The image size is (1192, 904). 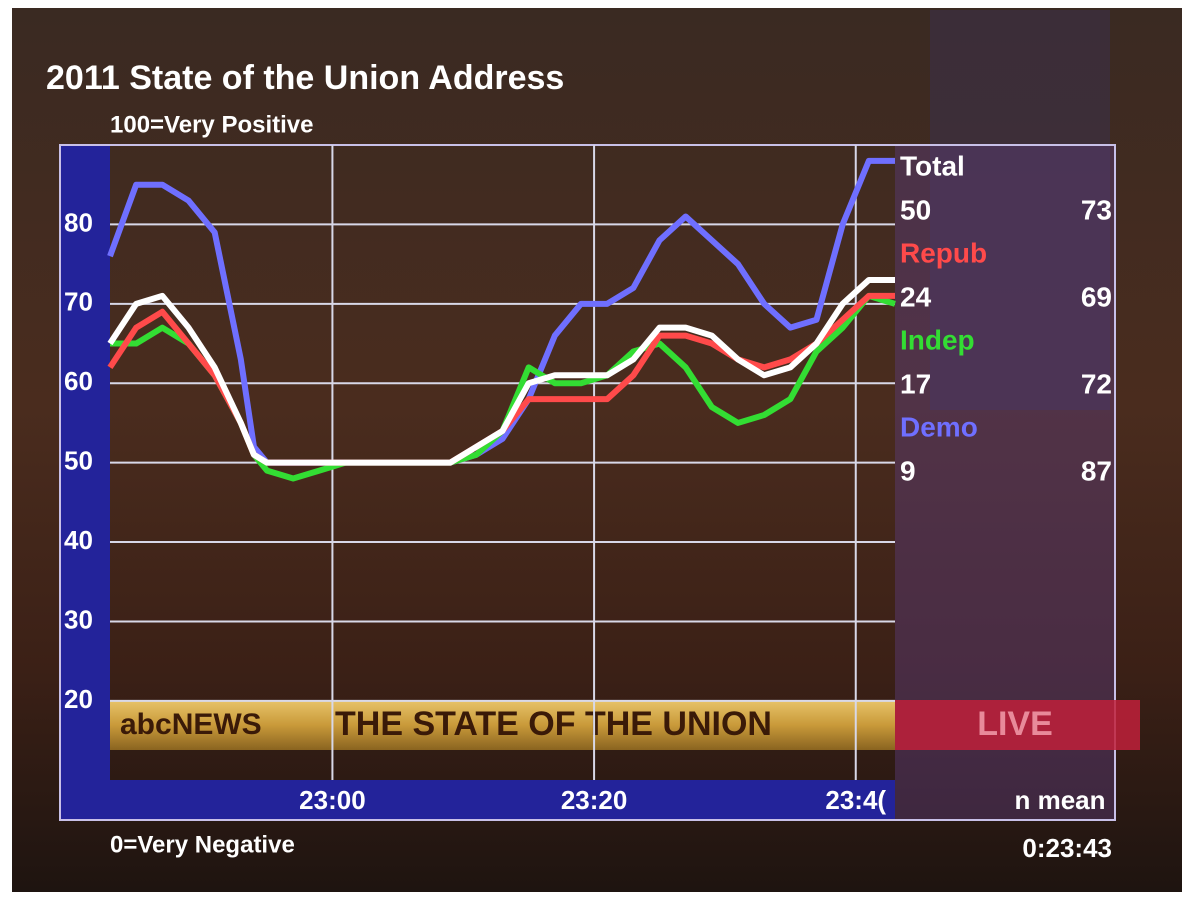 I want to click on x-tick-label: 23:20, so click(x=594, y=800).